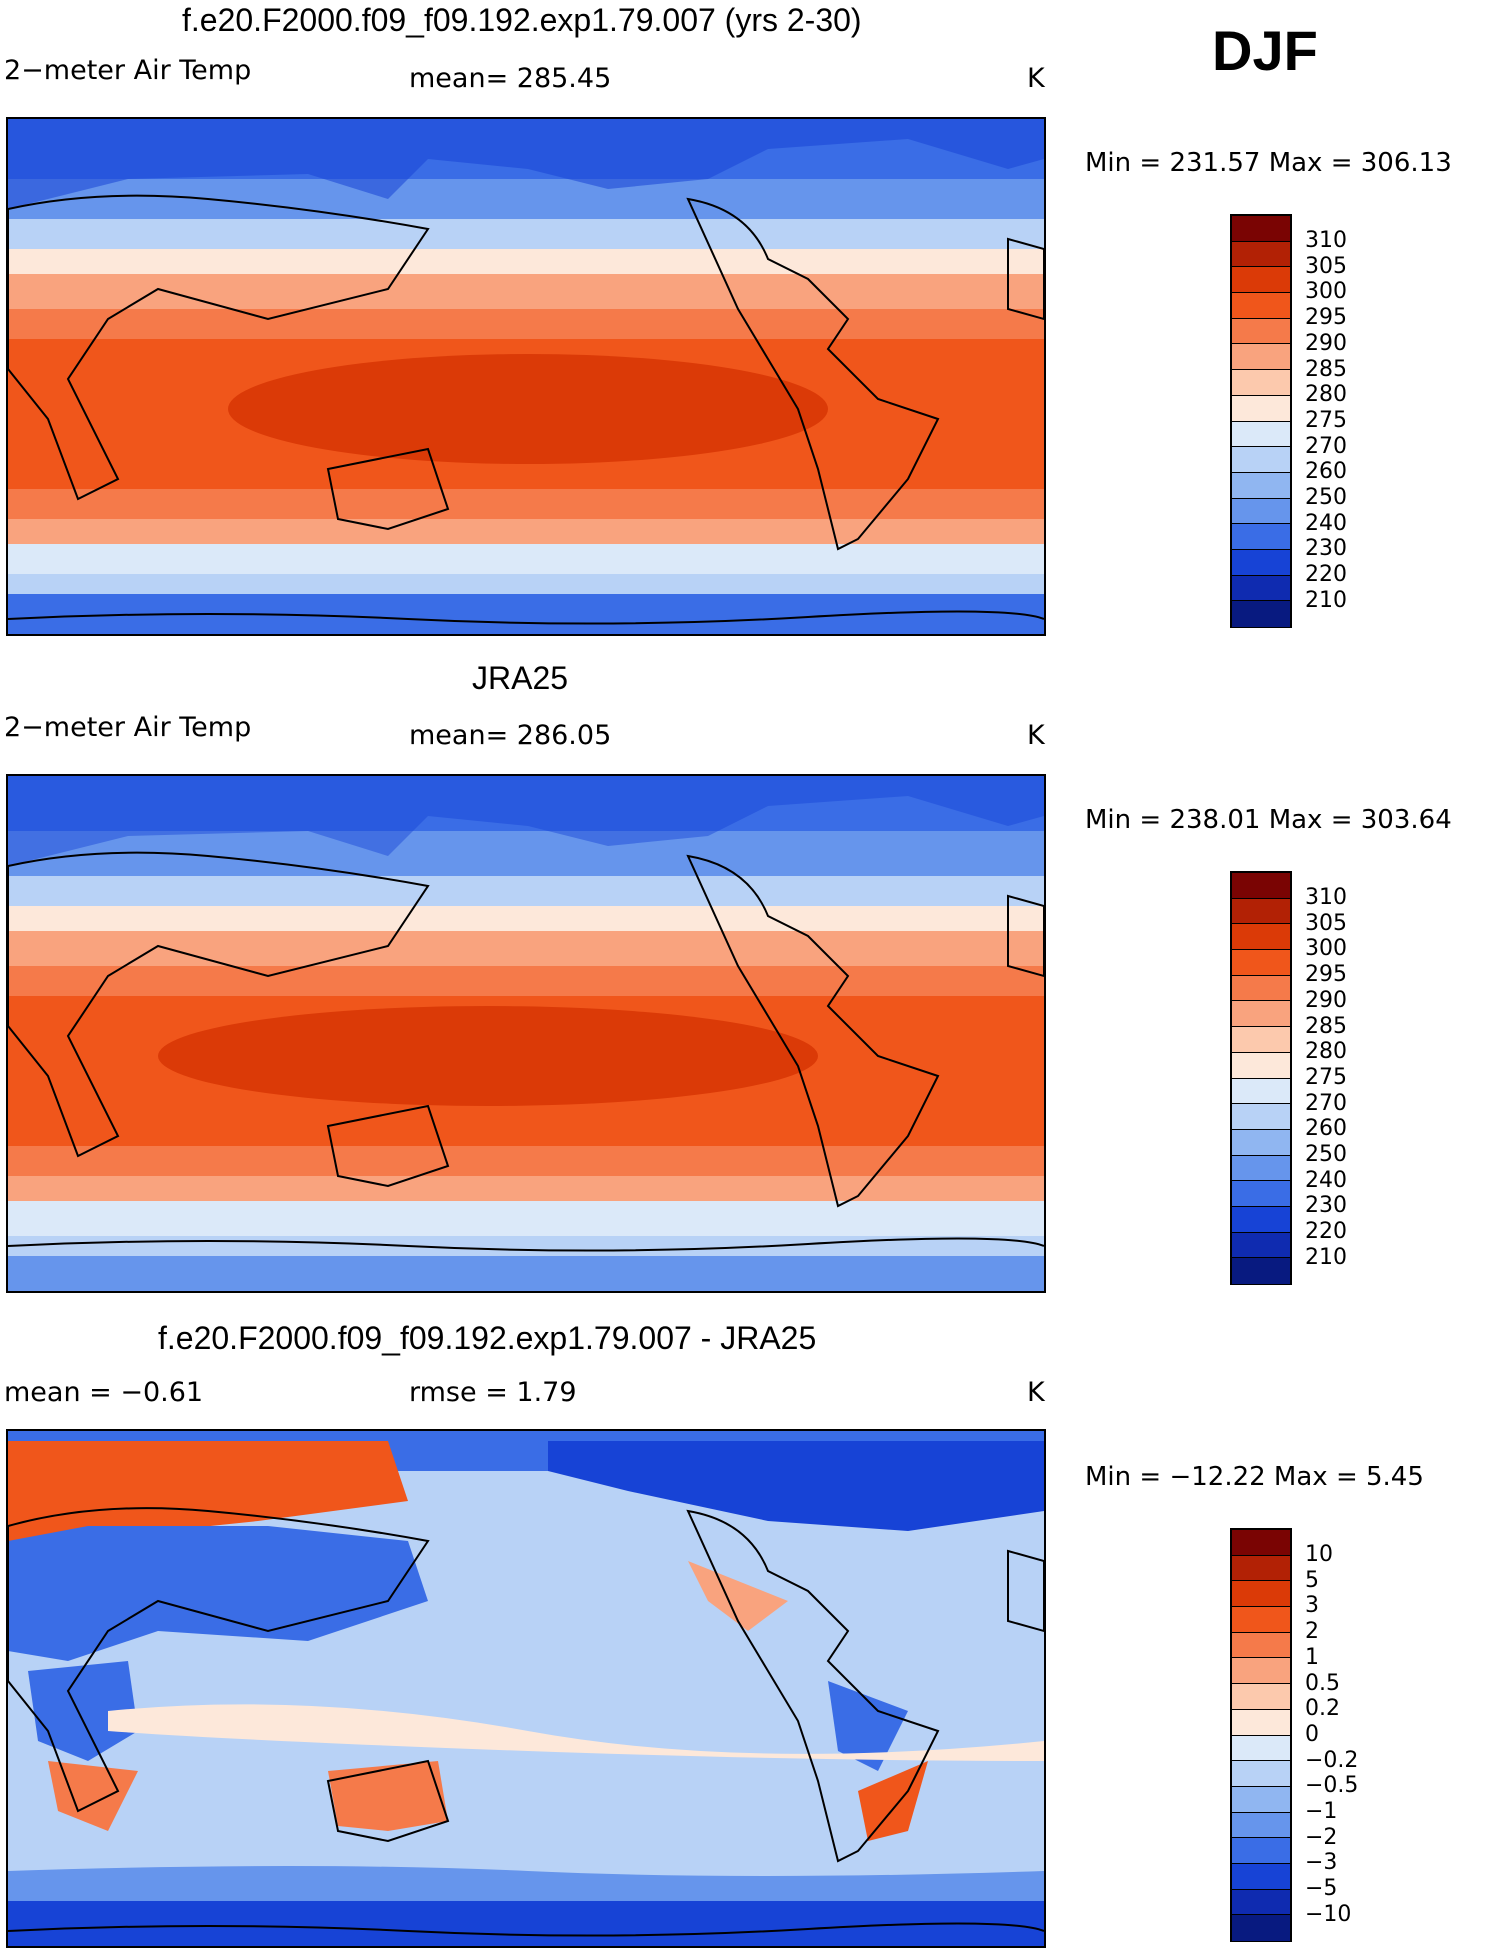  I want to click on colorbar-label: −0.5, so click(1332, 1786).